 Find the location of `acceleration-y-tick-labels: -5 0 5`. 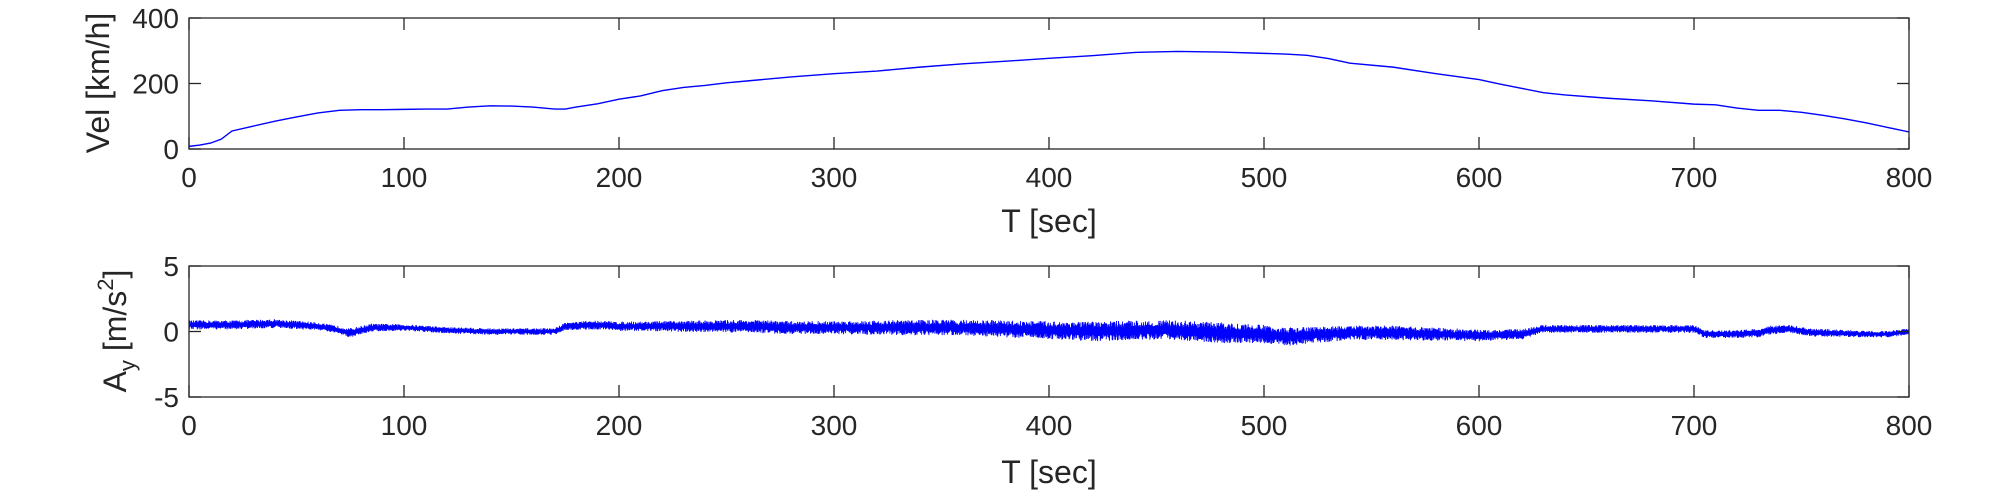

acceleration-y-tick-labels: -5 0 5 is located at coordinates (166, 332).